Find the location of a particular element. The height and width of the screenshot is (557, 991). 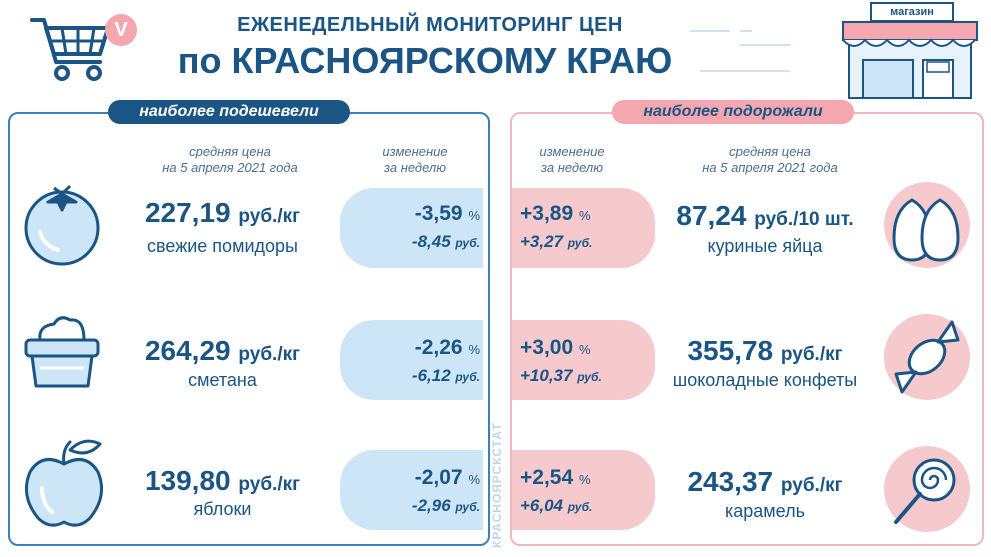

price-number: 139,80 is located at coordinates (187, 480).